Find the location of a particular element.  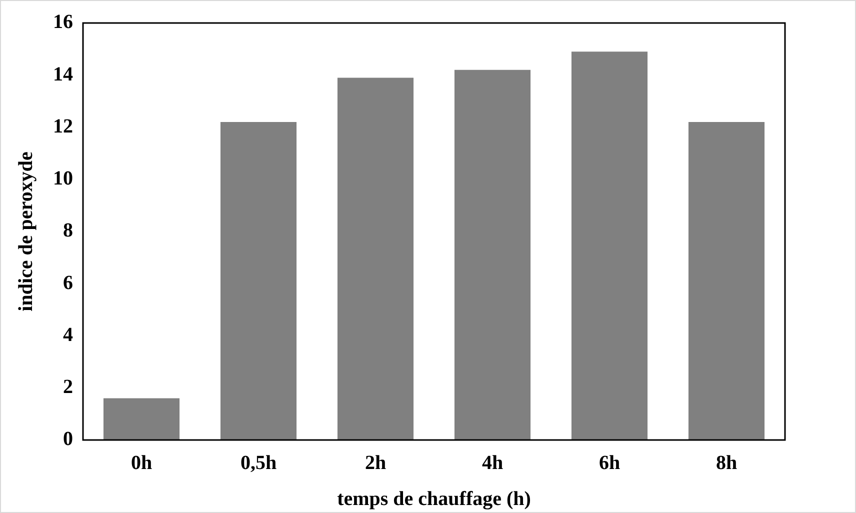

y-tick-label: 4 is located at coordinates (68, 335).